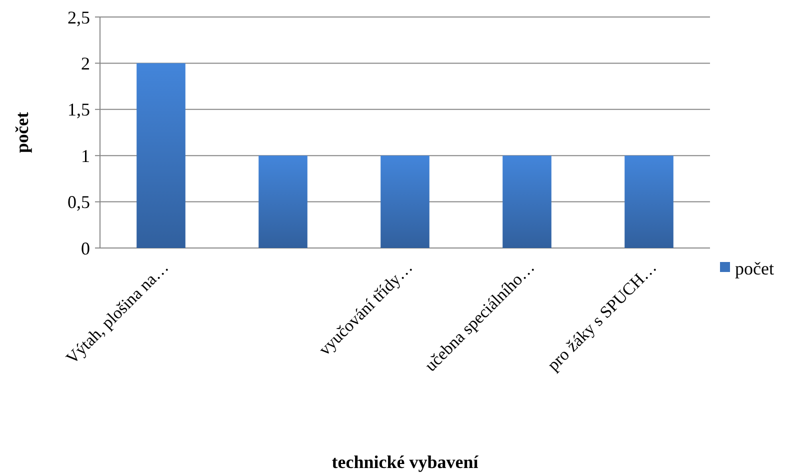 The height and width of the screenshot is (476, 800). I want to click on y-axis-title: počet, so click(22, 132).